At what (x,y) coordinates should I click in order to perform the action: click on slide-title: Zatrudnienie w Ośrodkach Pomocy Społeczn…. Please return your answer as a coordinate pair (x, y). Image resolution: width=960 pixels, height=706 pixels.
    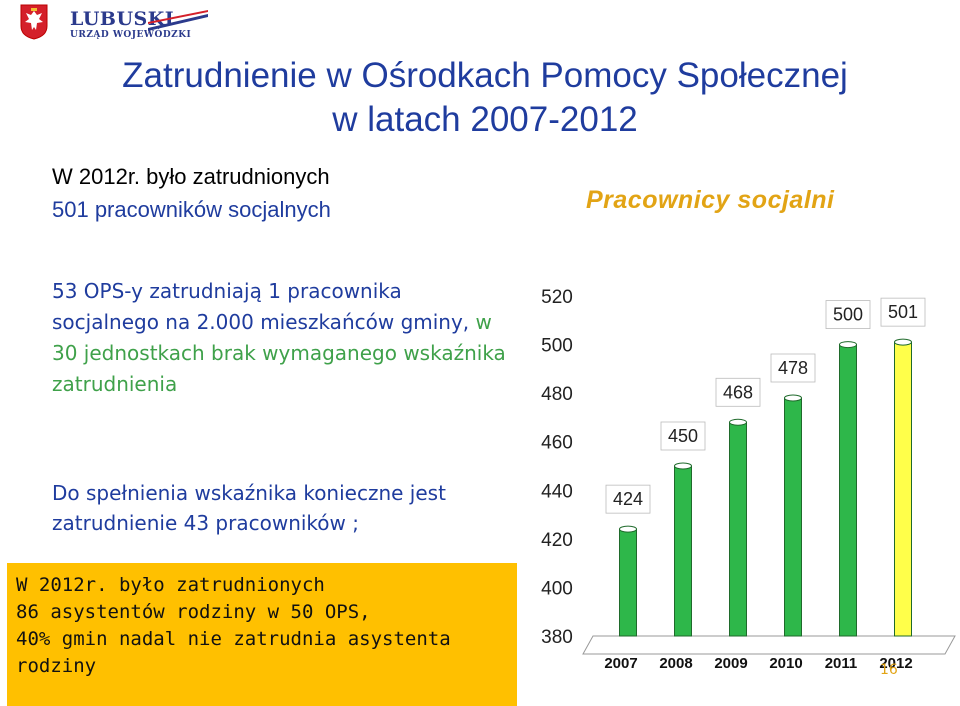
    Looking at the image, I should click on (485, 98).